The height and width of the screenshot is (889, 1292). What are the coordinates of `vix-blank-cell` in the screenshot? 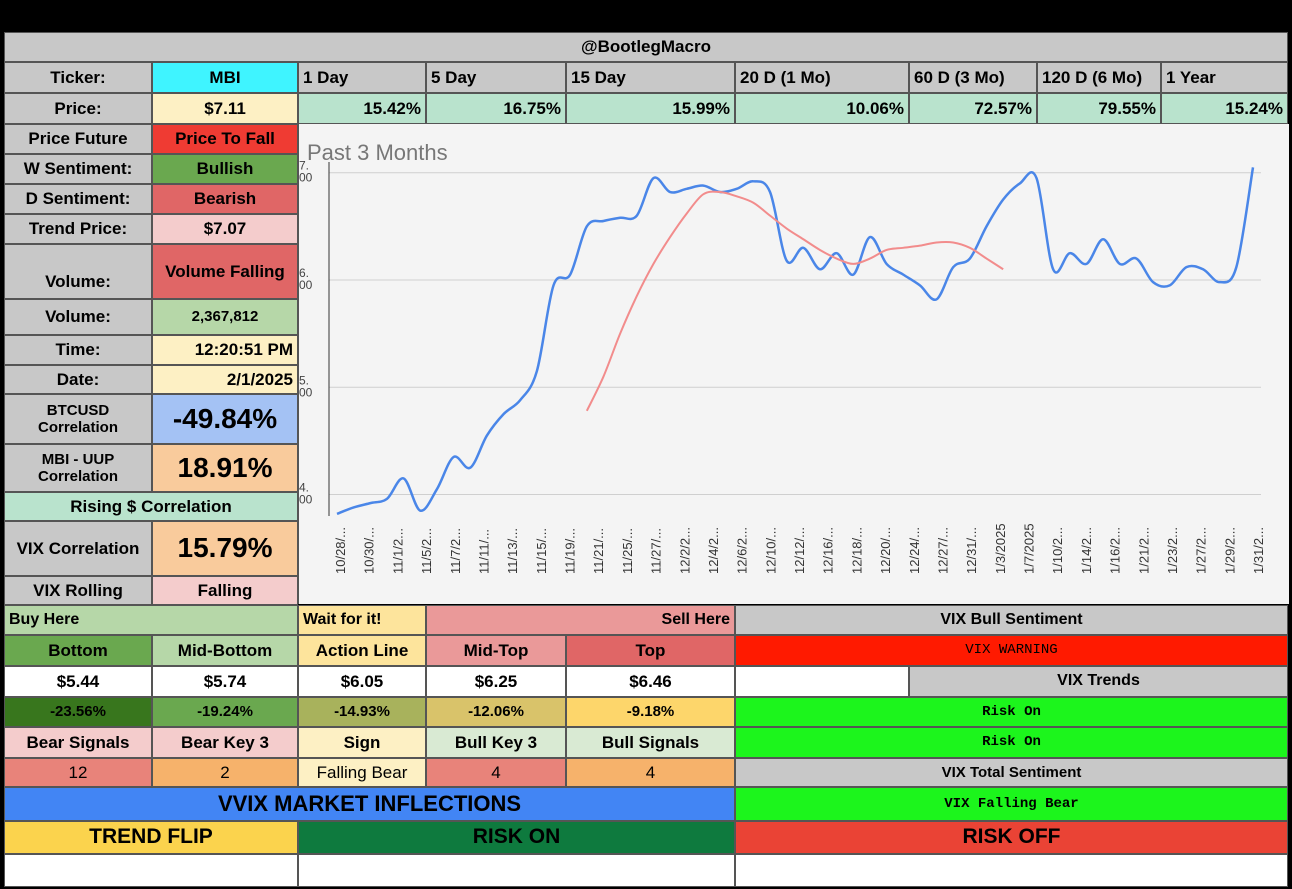 It's located at (822, 681).